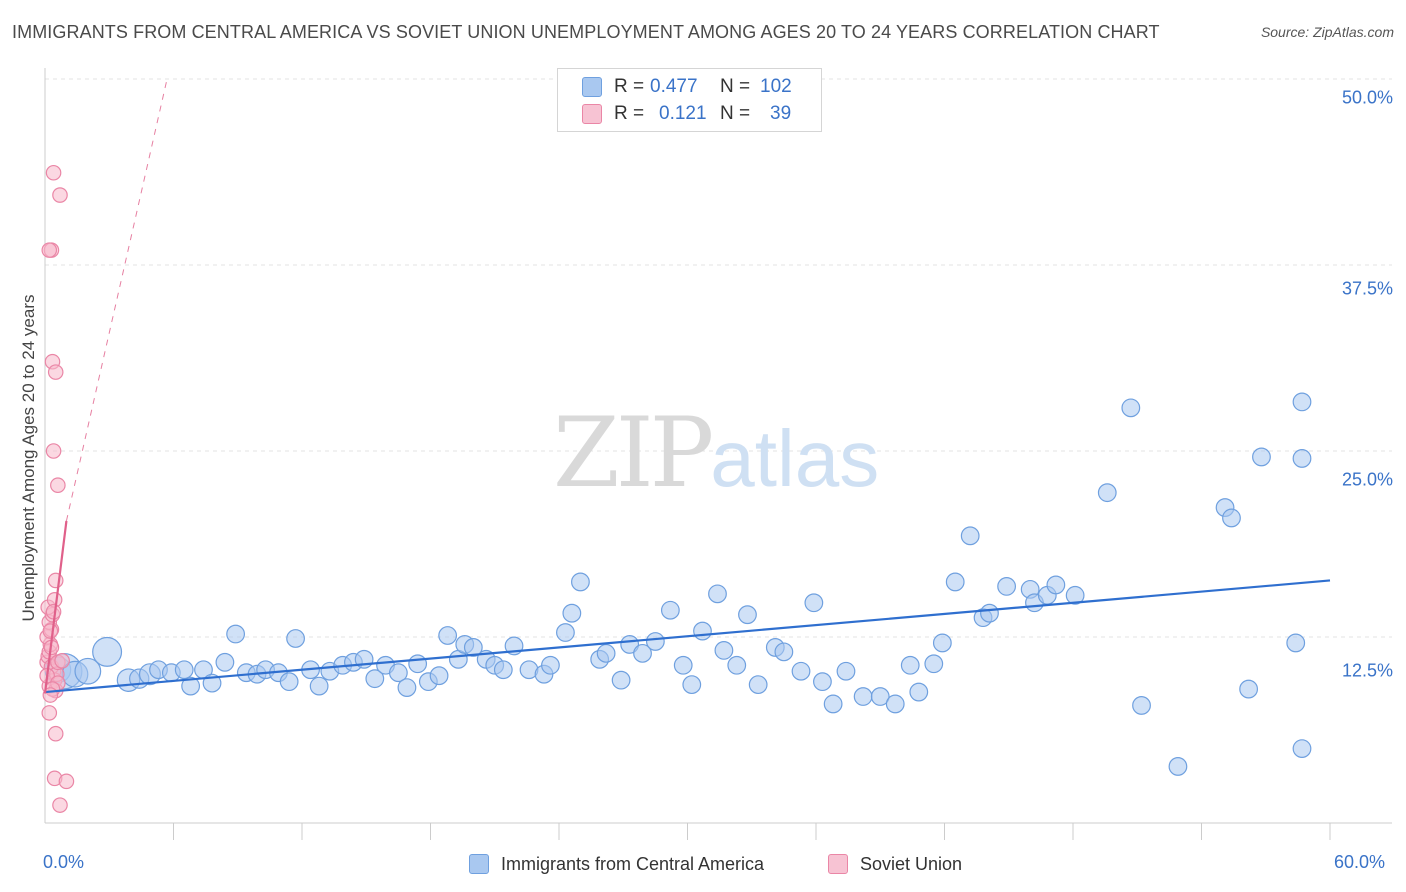  I want to click on watermark-atlas: atlas, so click(795, 458).